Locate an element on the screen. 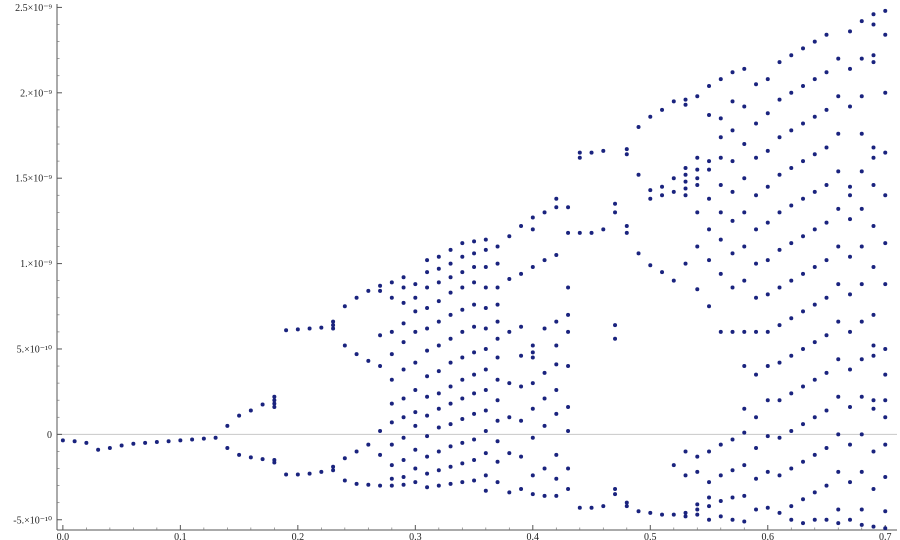 Image resolution: width=900 pixels, height=540 pixels. y-tick-label: 5.×10⁻¹⁰ is located at coordinates (34, 349).